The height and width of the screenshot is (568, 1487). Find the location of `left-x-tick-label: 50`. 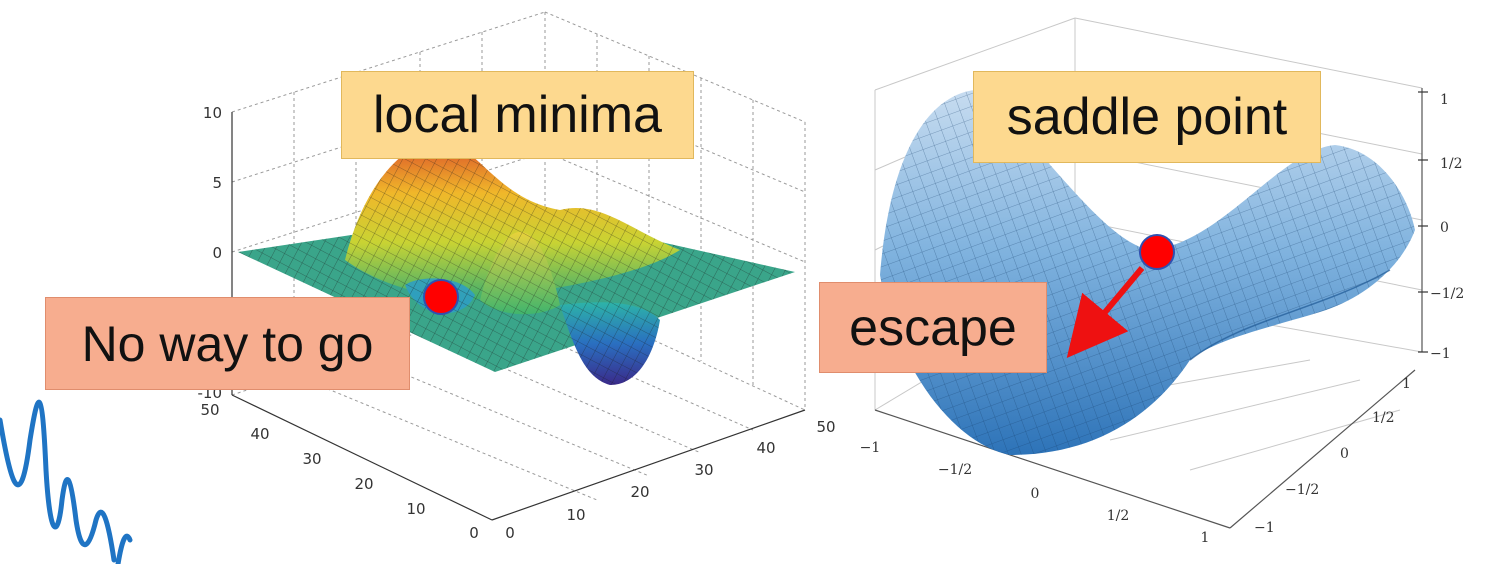

left-x-tick-label: 50 is located at coordinates (825, 427).